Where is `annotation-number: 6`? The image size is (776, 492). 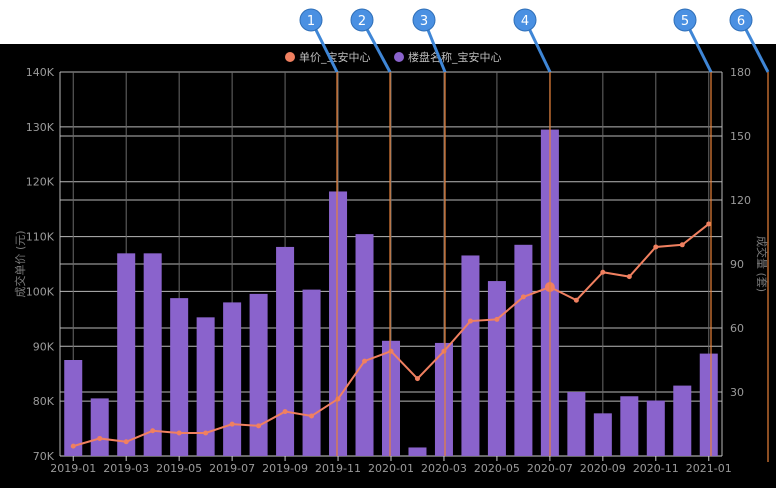
annotation-number: 6 is located at coordinates (741, 21).